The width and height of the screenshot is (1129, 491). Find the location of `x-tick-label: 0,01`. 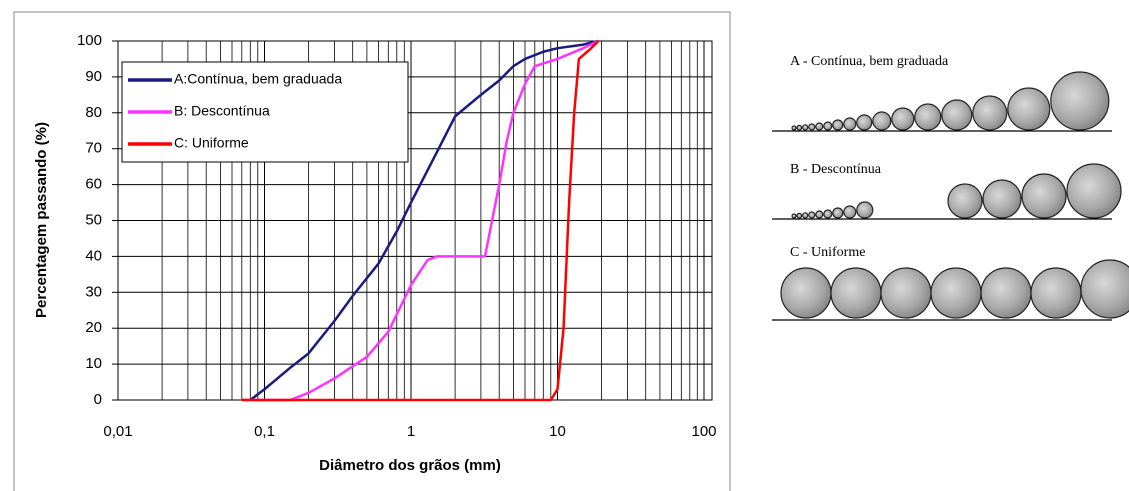

x-tick-label: 0,01 is located at coordinates (117, 431).